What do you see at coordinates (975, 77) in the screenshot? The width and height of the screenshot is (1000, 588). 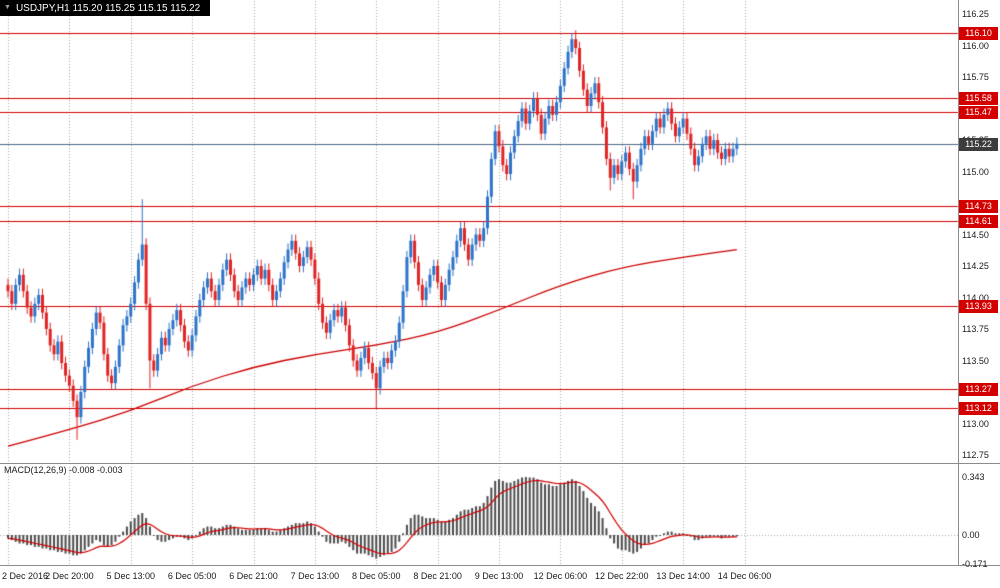 I see `price-axis-label: 115.75` at bounding box center [975, 77].